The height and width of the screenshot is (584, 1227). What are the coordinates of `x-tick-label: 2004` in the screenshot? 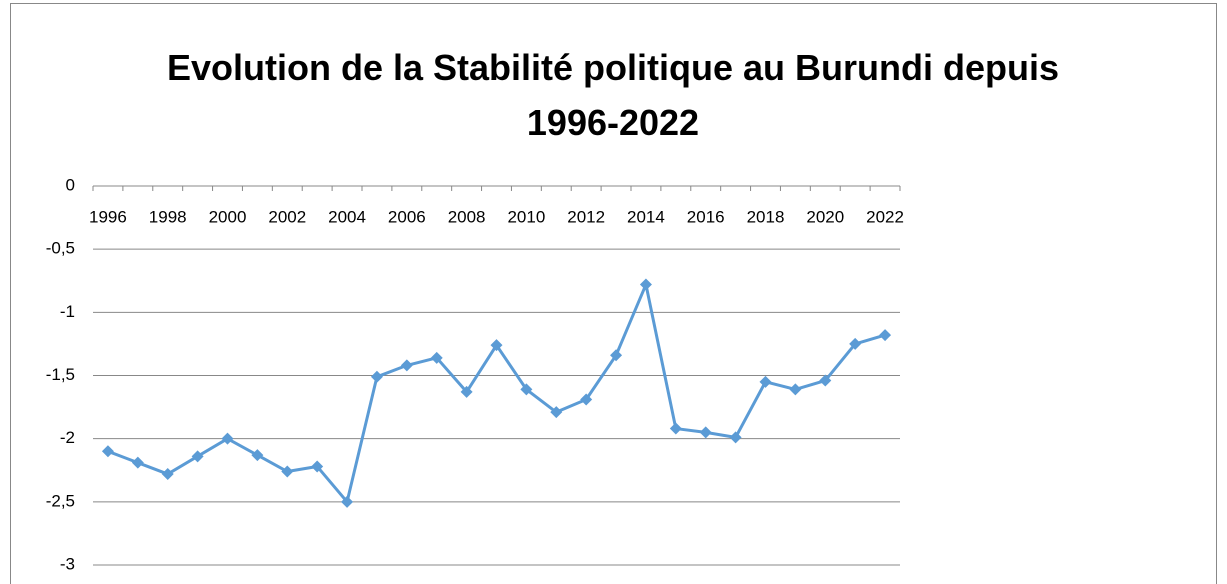 It's located at (347, 216).